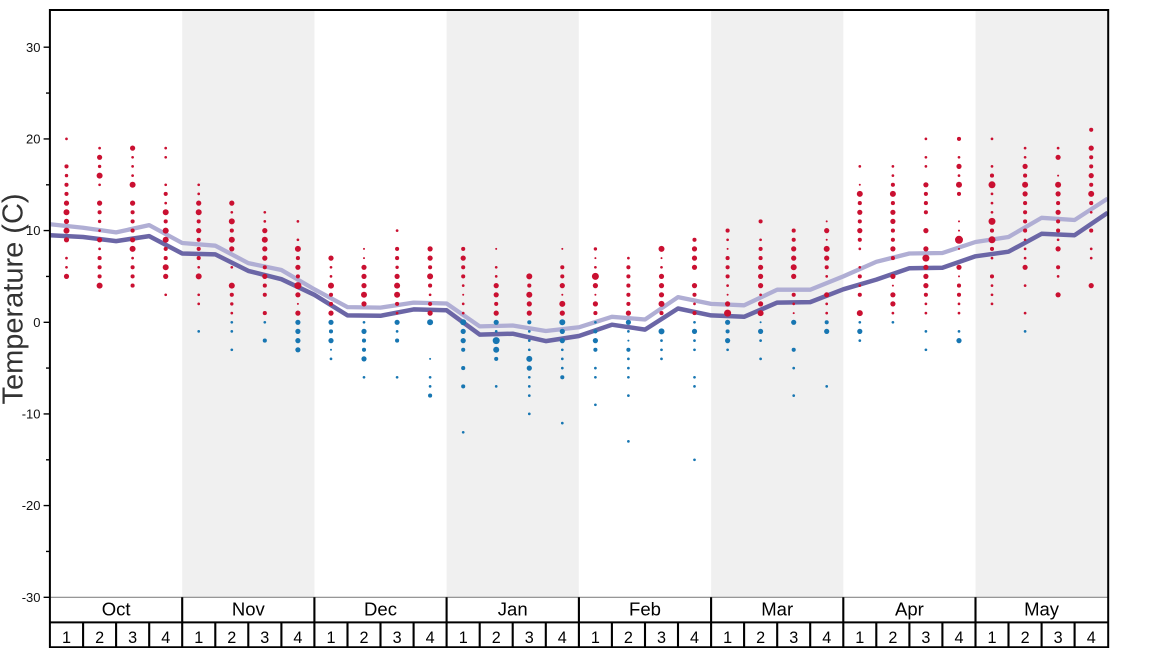 The width and height of the screenshot is (1168, 653). What do you see at coordinates (116, 609) in the screenshot?
I see `svg-text: Oct` at bounding box center [116, 609].